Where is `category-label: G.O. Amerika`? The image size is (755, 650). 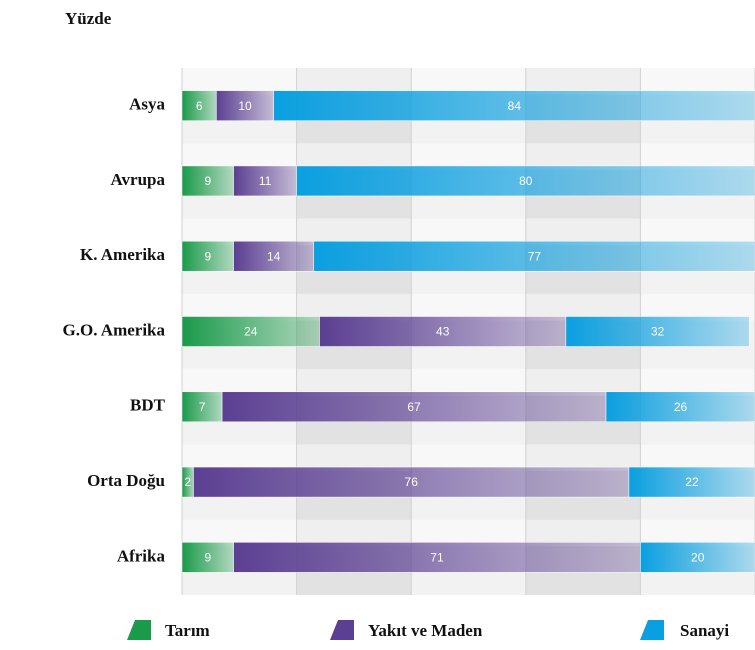 category-label: G.O. Amerika is located at coordinates (114, 329).